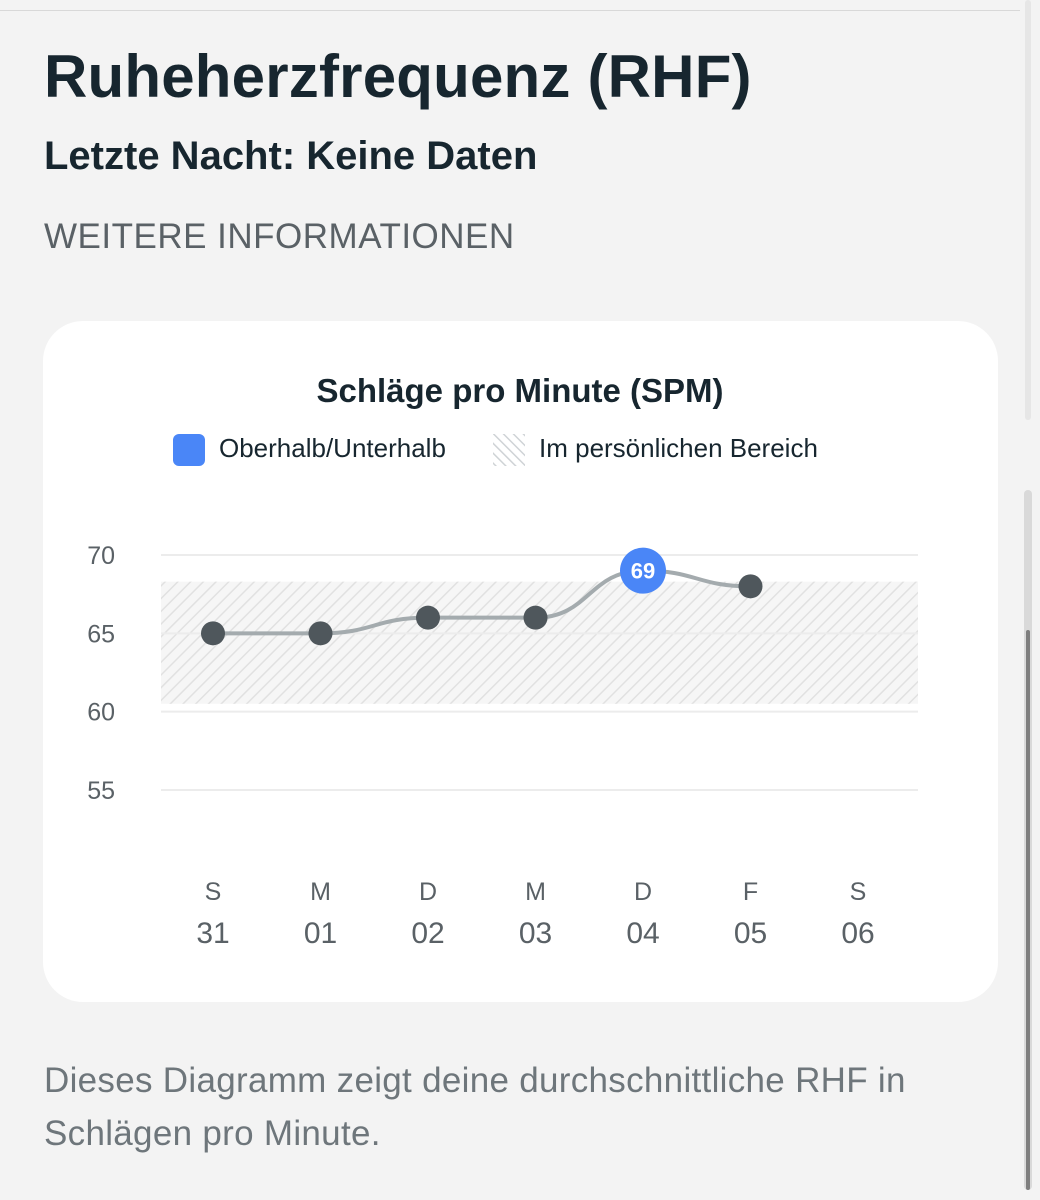 This screenshot has height=1200, width=1040. Describe the element at coordinates (279, 236) in the screenshot. I see `more-info-link: WEITERE INFORMATIONEN` at that location.